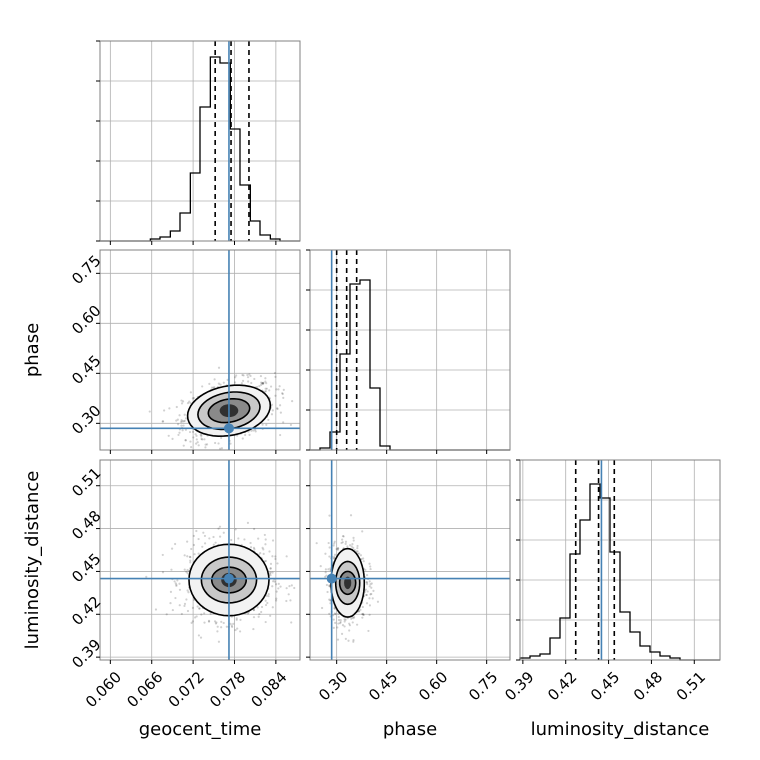 This screenshot has width=760, height=760. I want to click on x-tick-label: 0.084, so click(269, 689).